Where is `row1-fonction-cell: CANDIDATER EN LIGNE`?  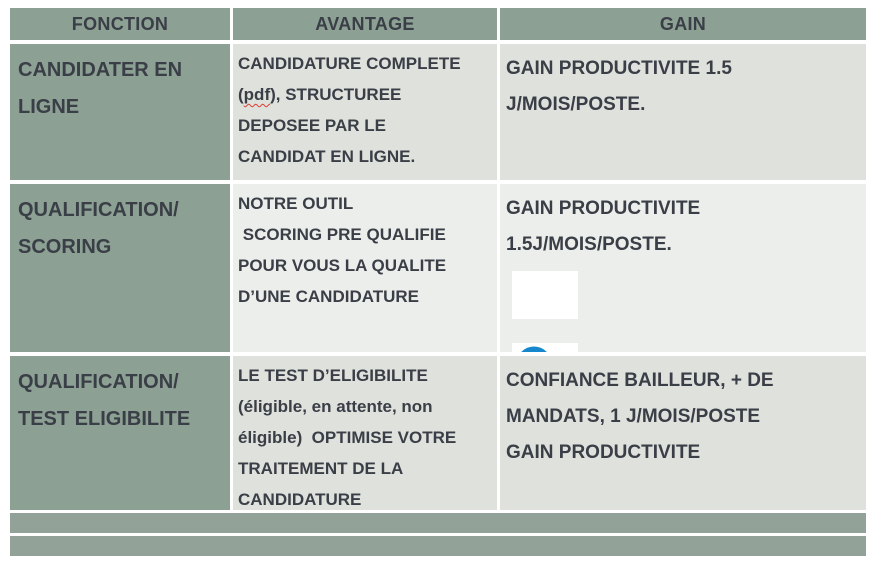
row1-fonction-cell: CANDIDATER EN LIGNE is located at coordinates (120, 112).